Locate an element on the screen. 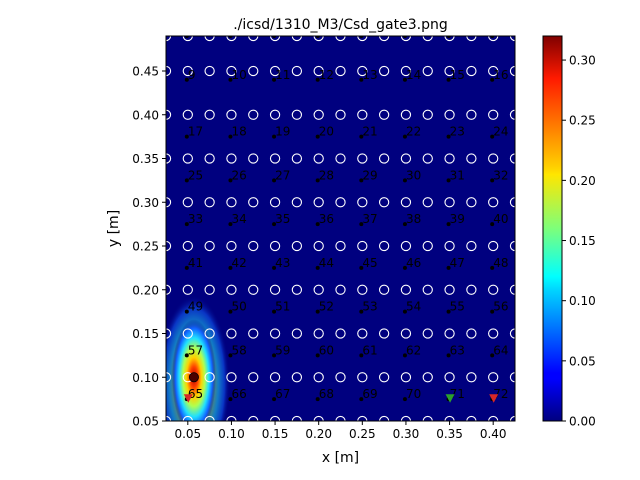 Image resolution: width=640 pixels, height=480 pixels. electrode-label: 36 is located at coordinates (326, 219).